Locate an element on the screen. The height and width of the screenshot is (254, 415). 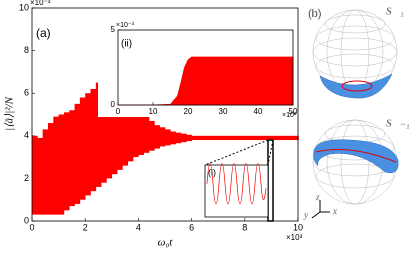
x-tick-label: 20 is located at coordinates (188, 111).